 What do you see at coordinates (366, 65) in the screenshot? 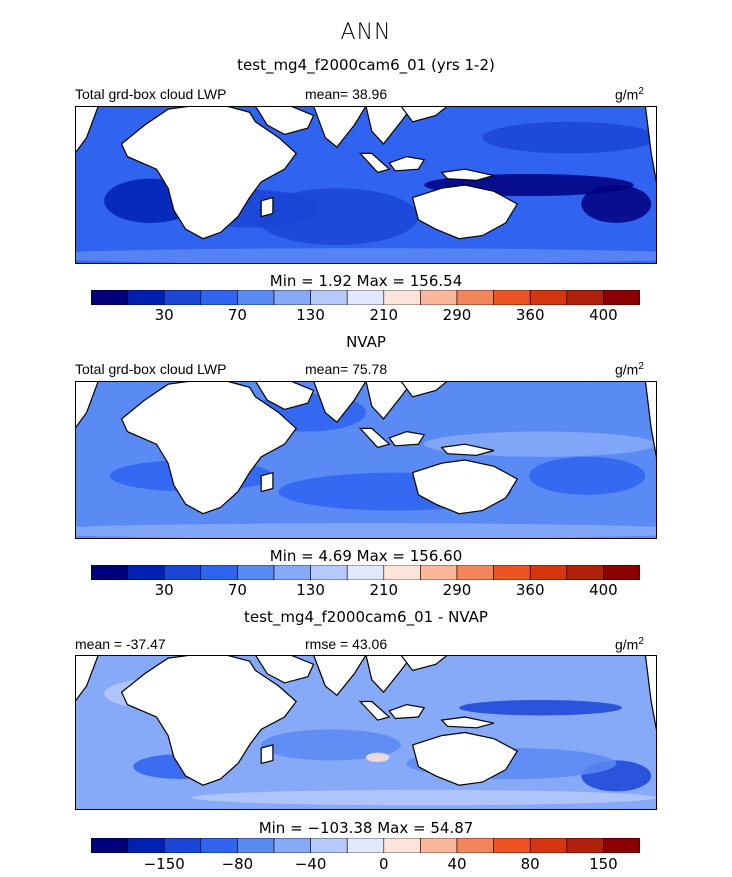
I see `panel-title: test_mg4_f2000cam6_01 (yrs 1-2)` at bounding box center [366, 65].